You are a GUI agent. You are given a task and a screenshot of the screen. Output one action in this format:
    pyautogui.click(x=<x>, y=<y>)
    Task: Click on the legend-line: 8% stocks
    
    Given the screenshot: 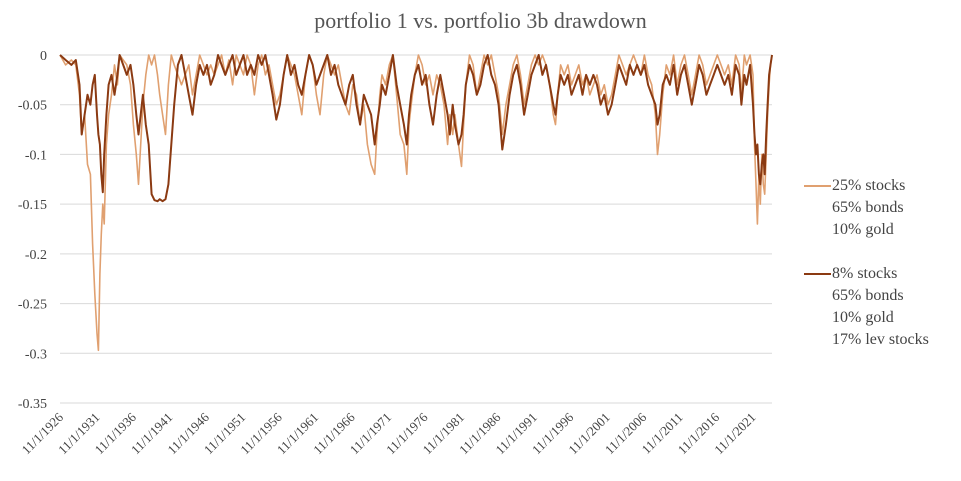 What is the action you would take?
    pyautogui.click(x=865, y=273)
    